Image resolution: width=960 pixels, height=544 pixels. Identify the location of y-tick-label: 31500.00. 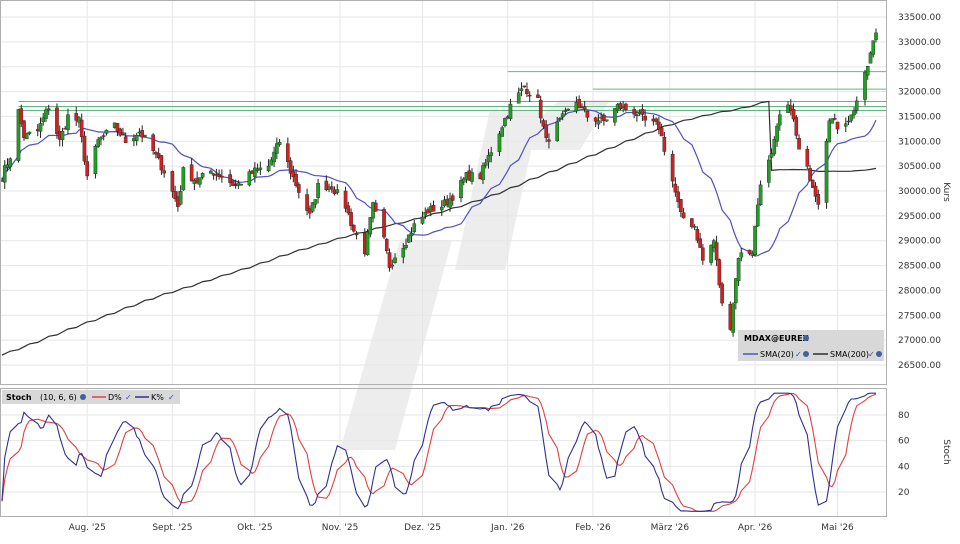
(919, 117).